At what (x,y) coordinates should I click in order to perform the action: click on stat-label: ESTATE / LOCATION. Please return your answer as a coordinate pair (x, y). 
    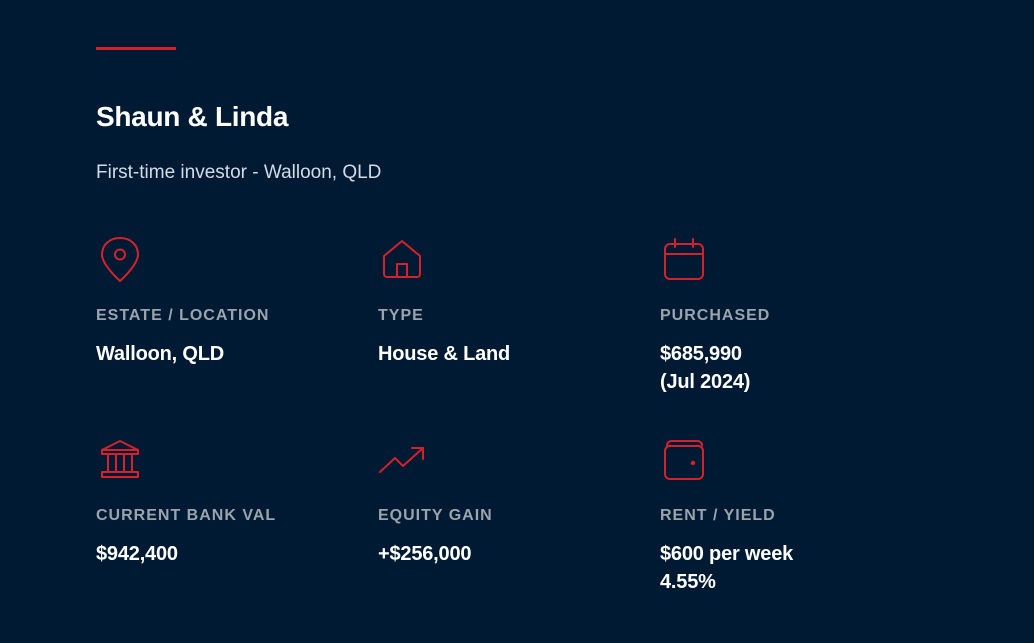
    Looking at the image, I should click on (183, 315).